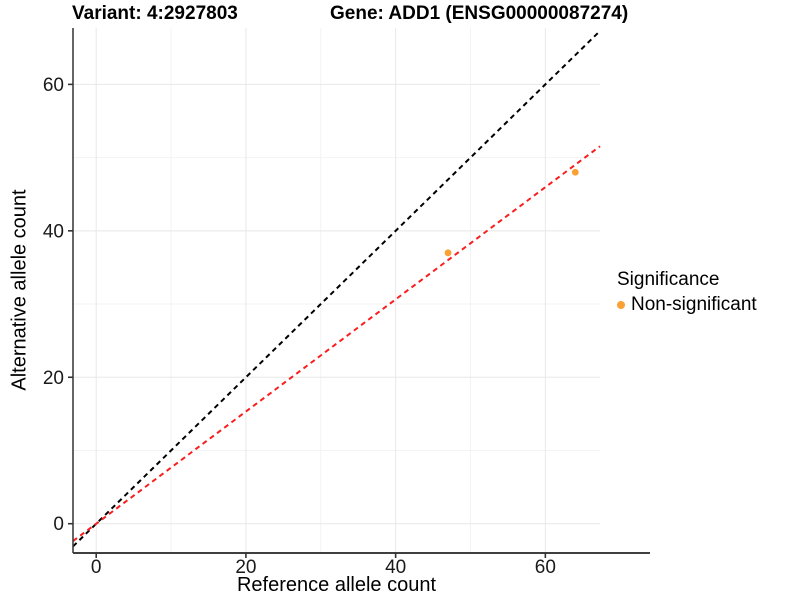 The height and width of the screenshot is (600, 800). Describe the element at coordinates (53, 85) in the screenshot. I see `y-tick-label: 60` at that location.